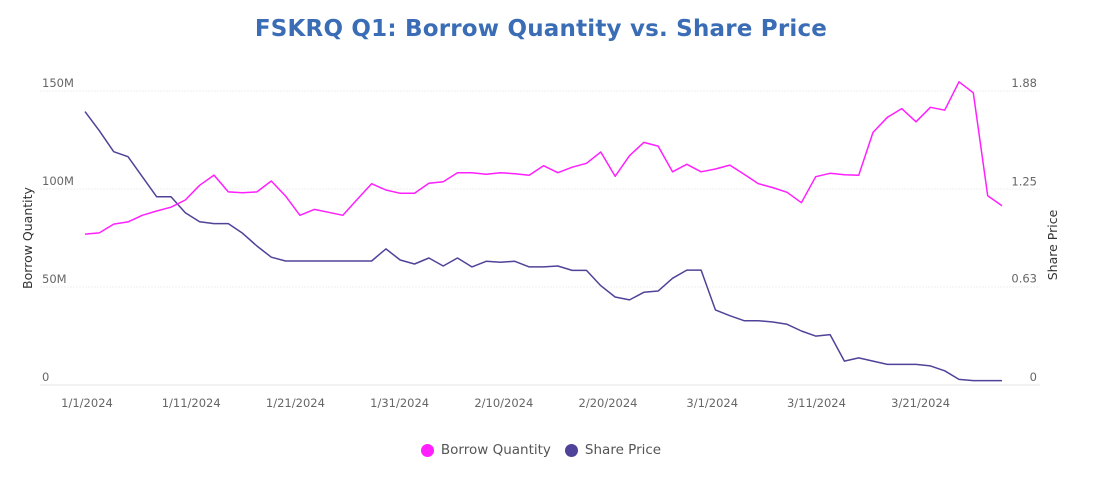  What do you see at coordinates (191, 403) in the screenshot?
I see `x-tick-label: 1/11/2024` at bounding box center [191, 403].